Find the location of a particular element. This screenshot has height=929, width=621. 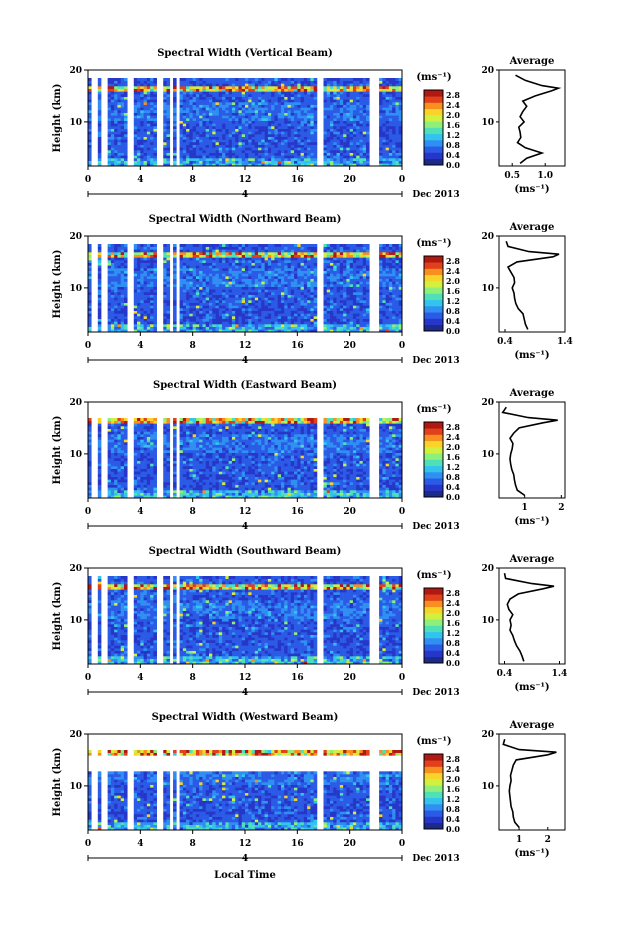

heatmap-cells is located at coordinates (245, 122).